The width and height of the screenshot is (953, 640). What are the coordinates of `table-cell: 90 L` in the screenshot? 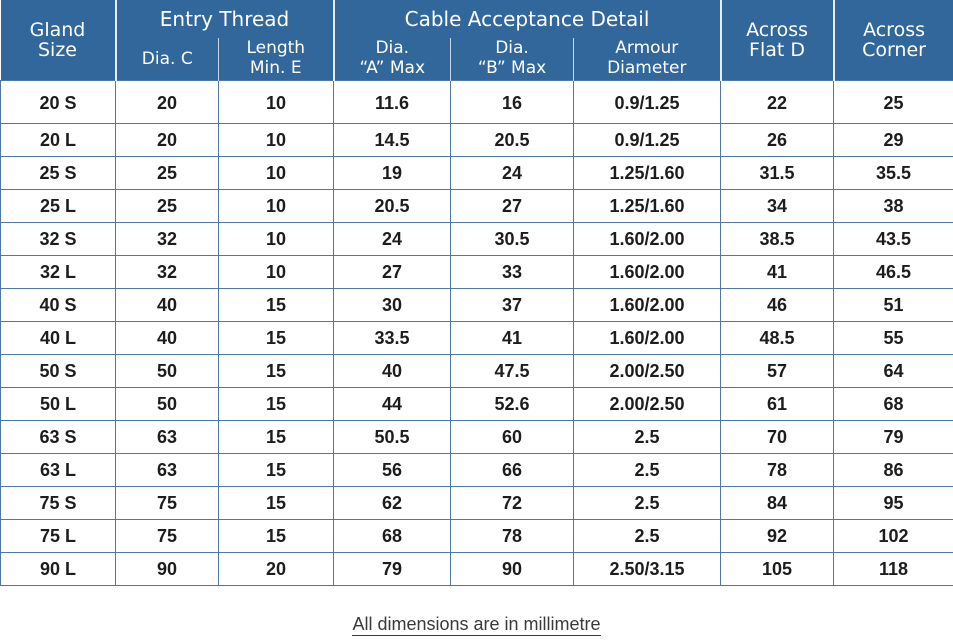 It's located at (58, 569).